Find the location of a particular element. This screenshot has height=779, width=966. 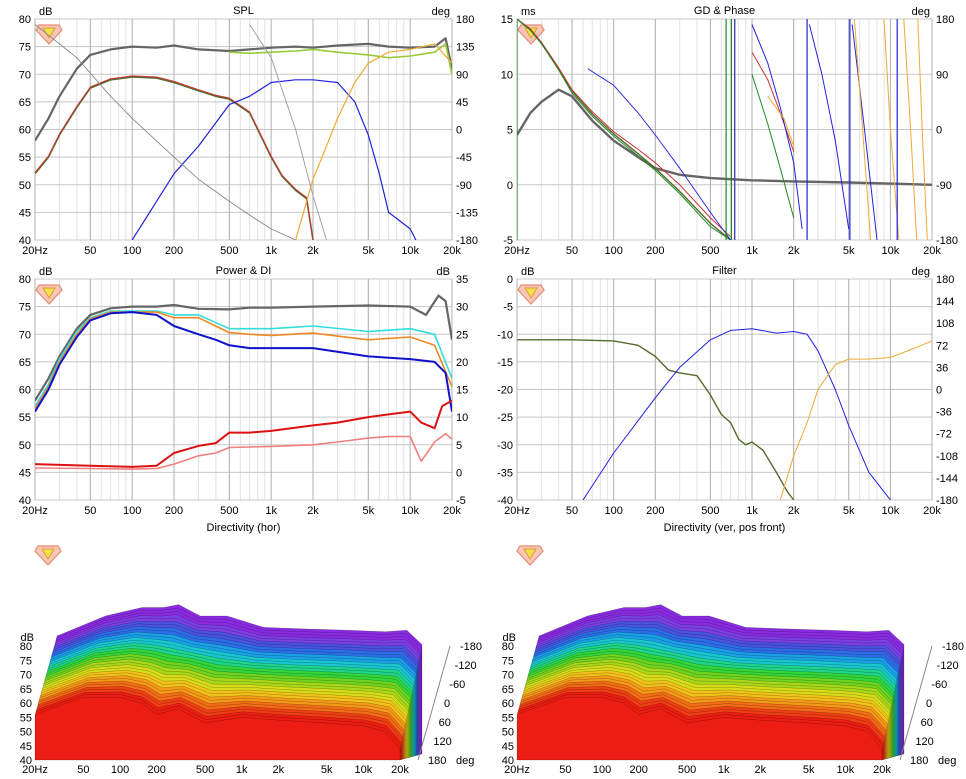

x-tick-label: 10k is located at coordinates (410, 511).